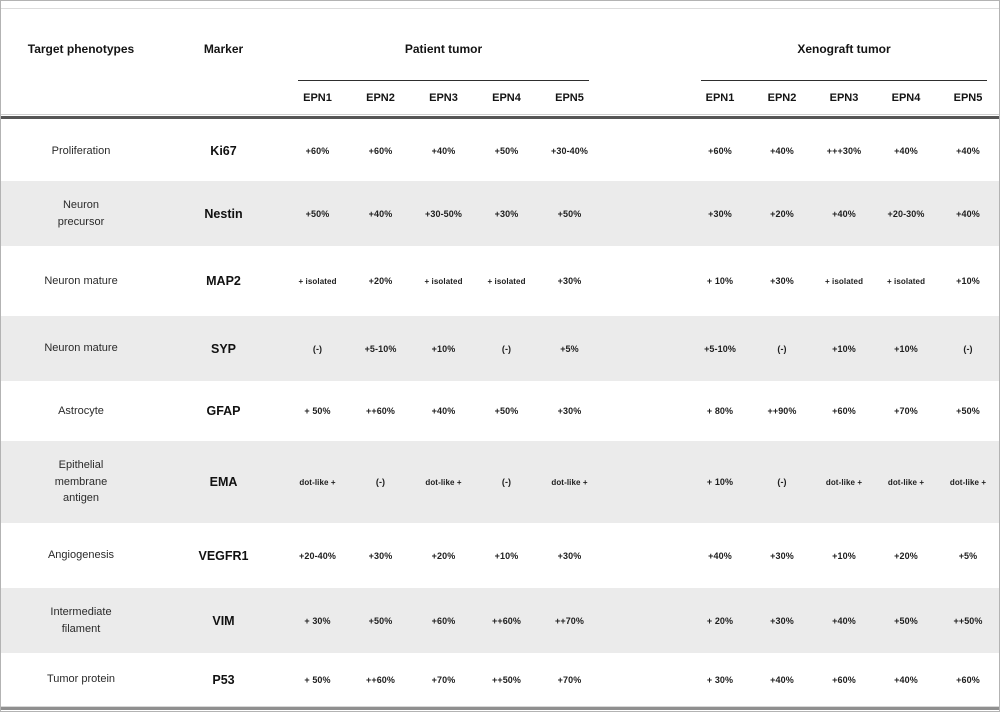  I want to click on marker-cell: SYP, so click(223, 348).